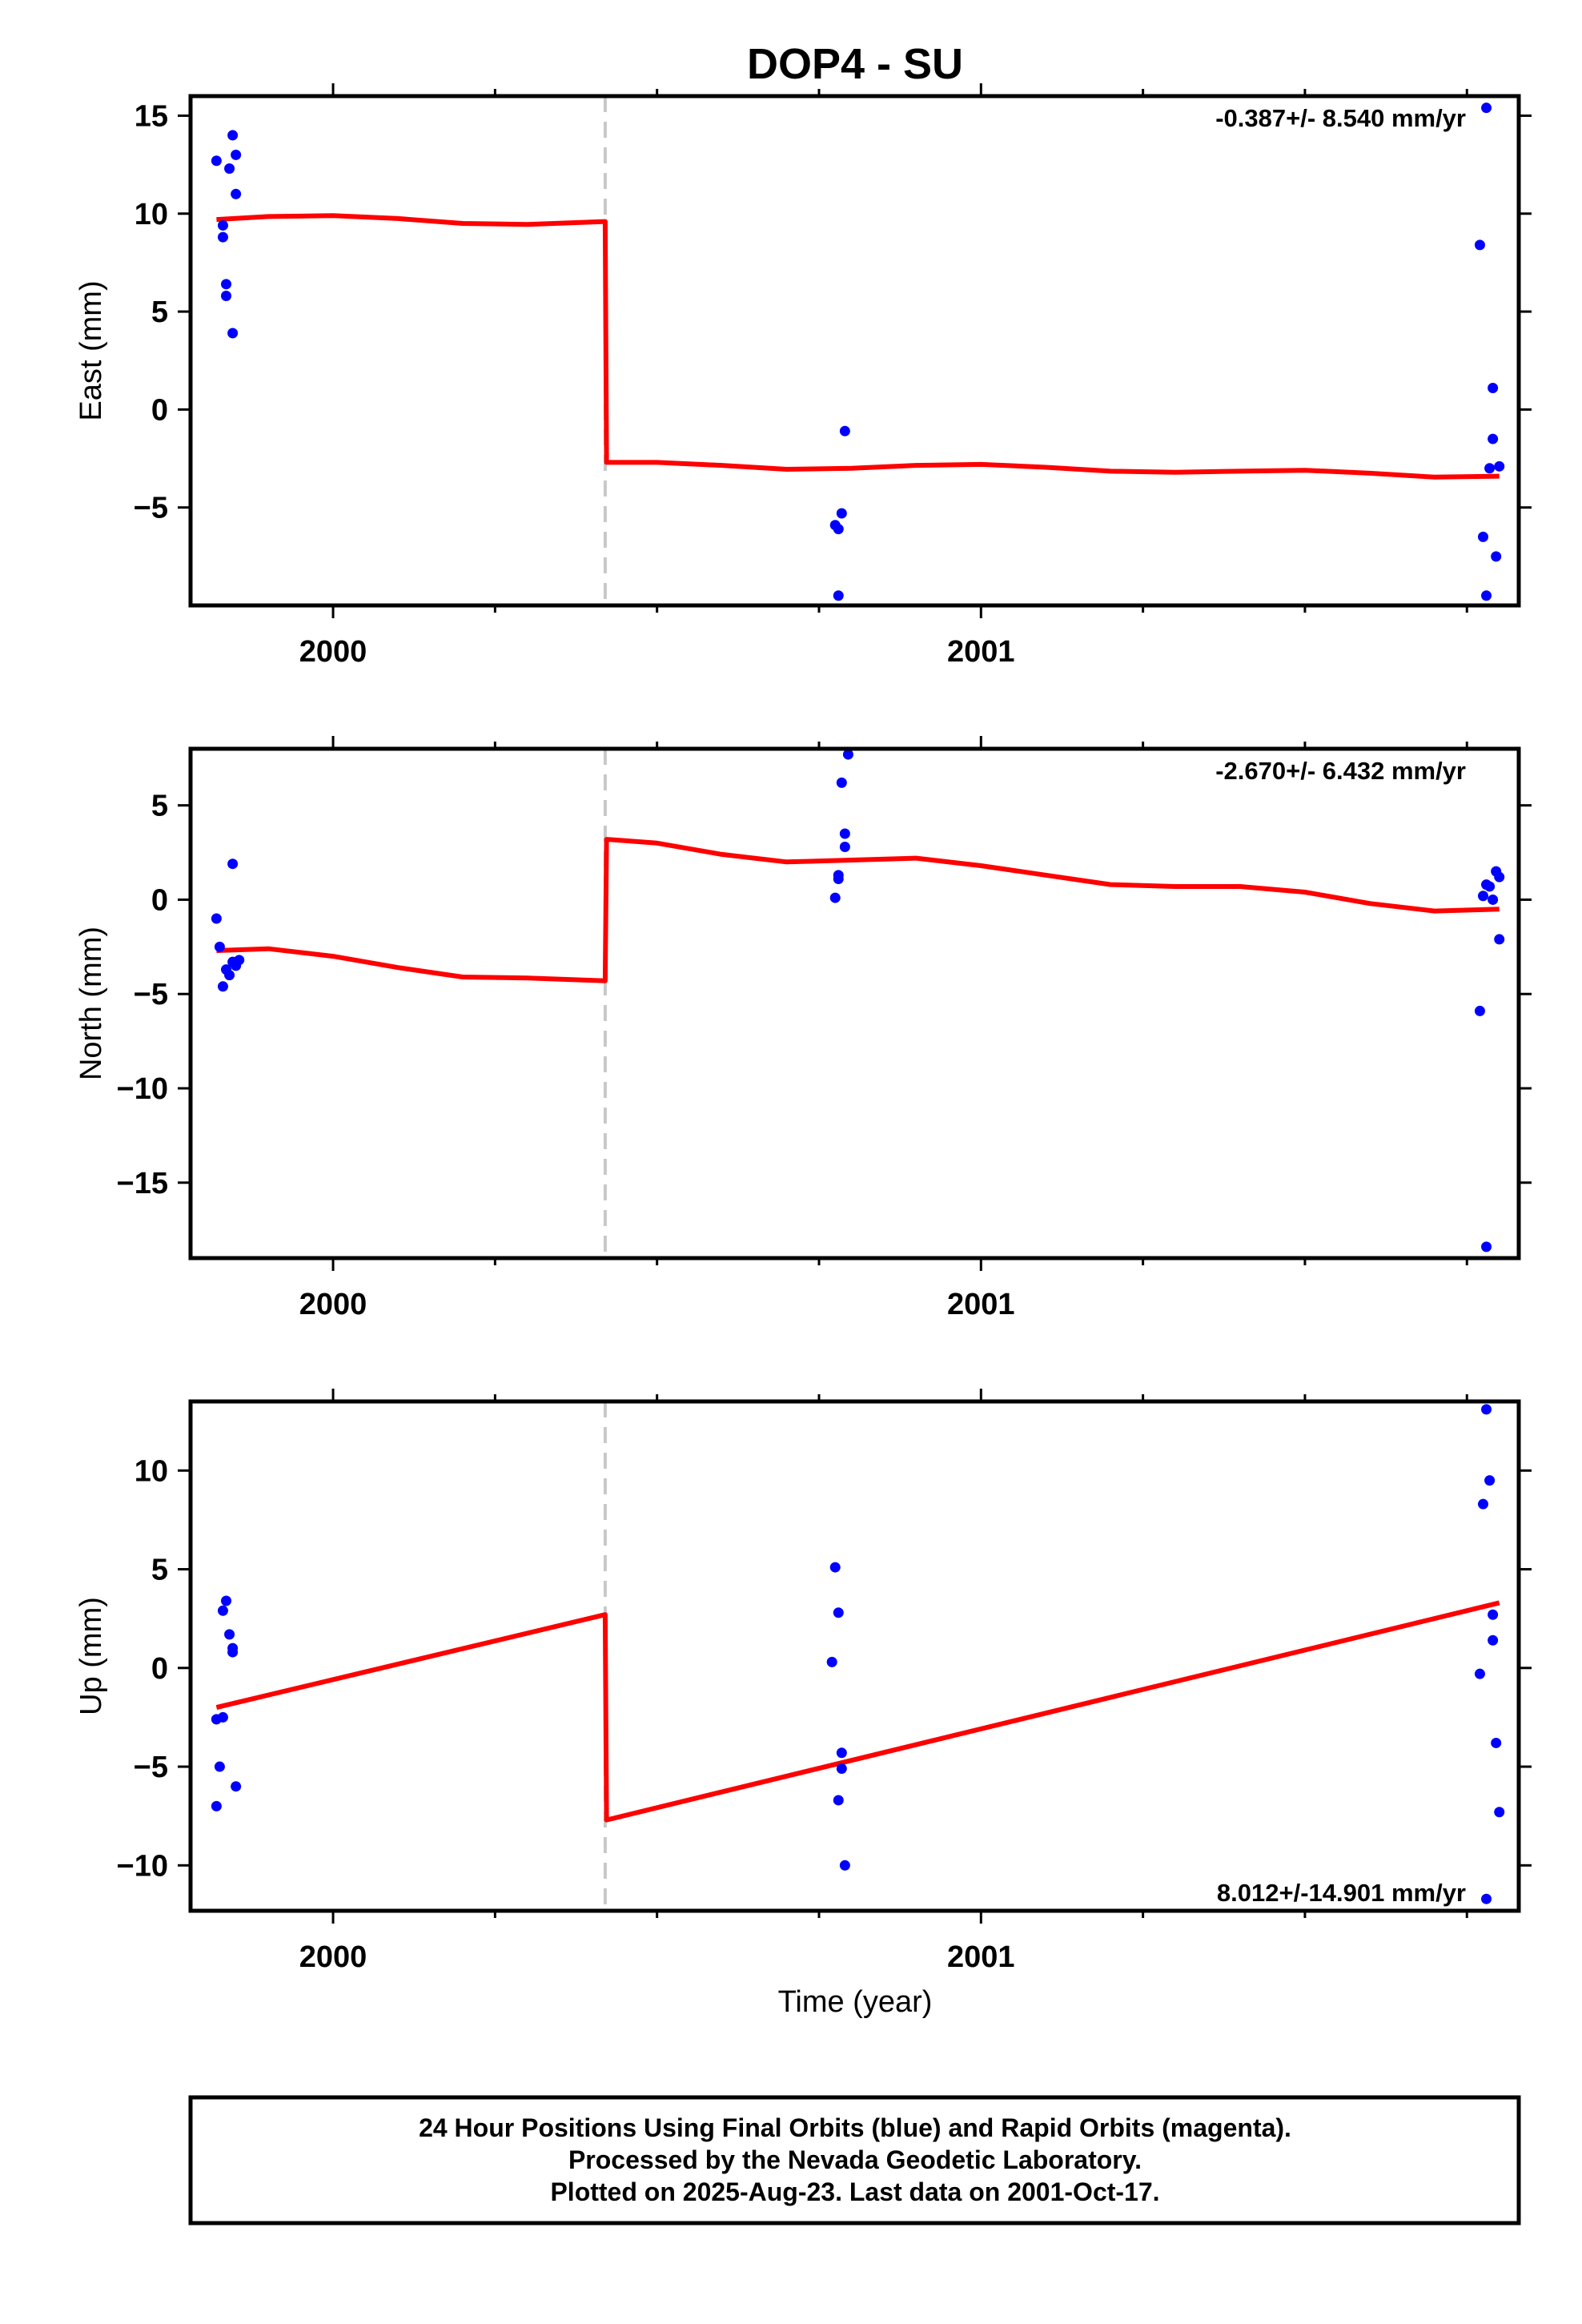 This screenshot has height=2324, width=1582. I want to click on y-tick-label: −15, so click(142, 1183).